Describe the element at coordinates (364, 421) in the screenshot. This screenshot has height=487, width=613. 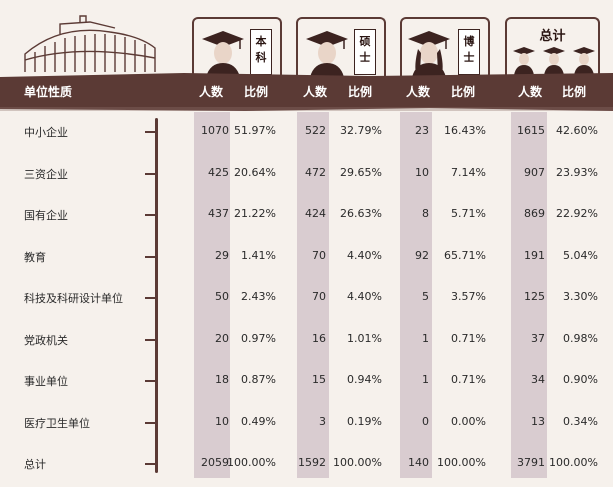
I see `ratio-cell: 0.19%` at that location.